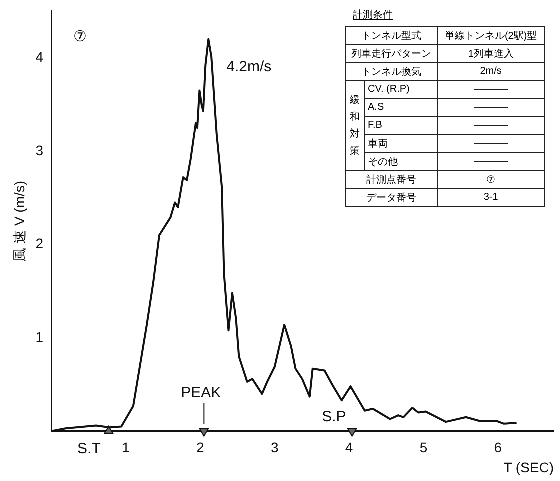 The image size is (560, 481). Describe the element at coordinates (40, 150) in the screenshot. I see `y-tick-label: 3` at that location.